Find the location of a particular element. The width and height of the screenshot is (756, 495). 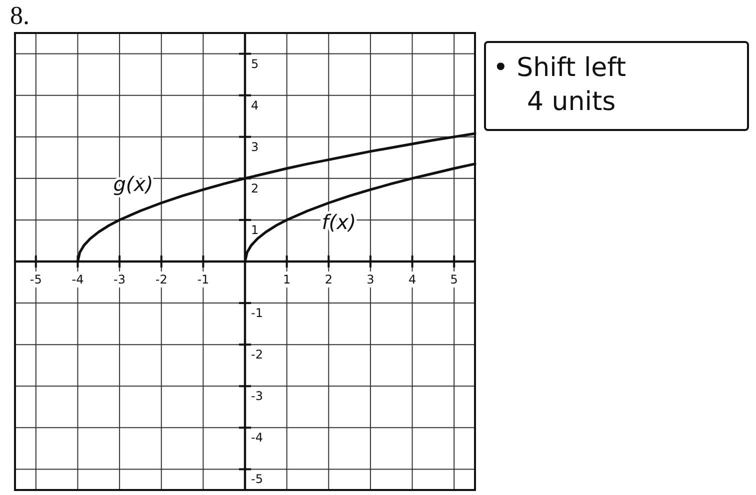

y-tick-label: -3 is located at coordinates (257, 396).